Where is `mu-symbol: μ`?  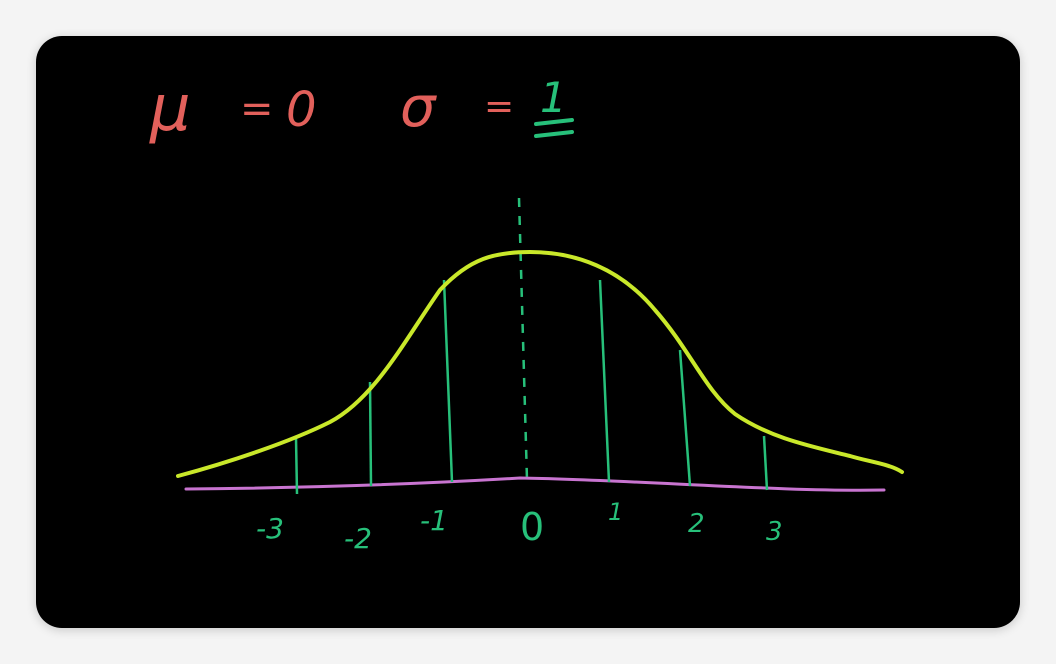 mu-symbol: μ is located at coordinates (170, 109).